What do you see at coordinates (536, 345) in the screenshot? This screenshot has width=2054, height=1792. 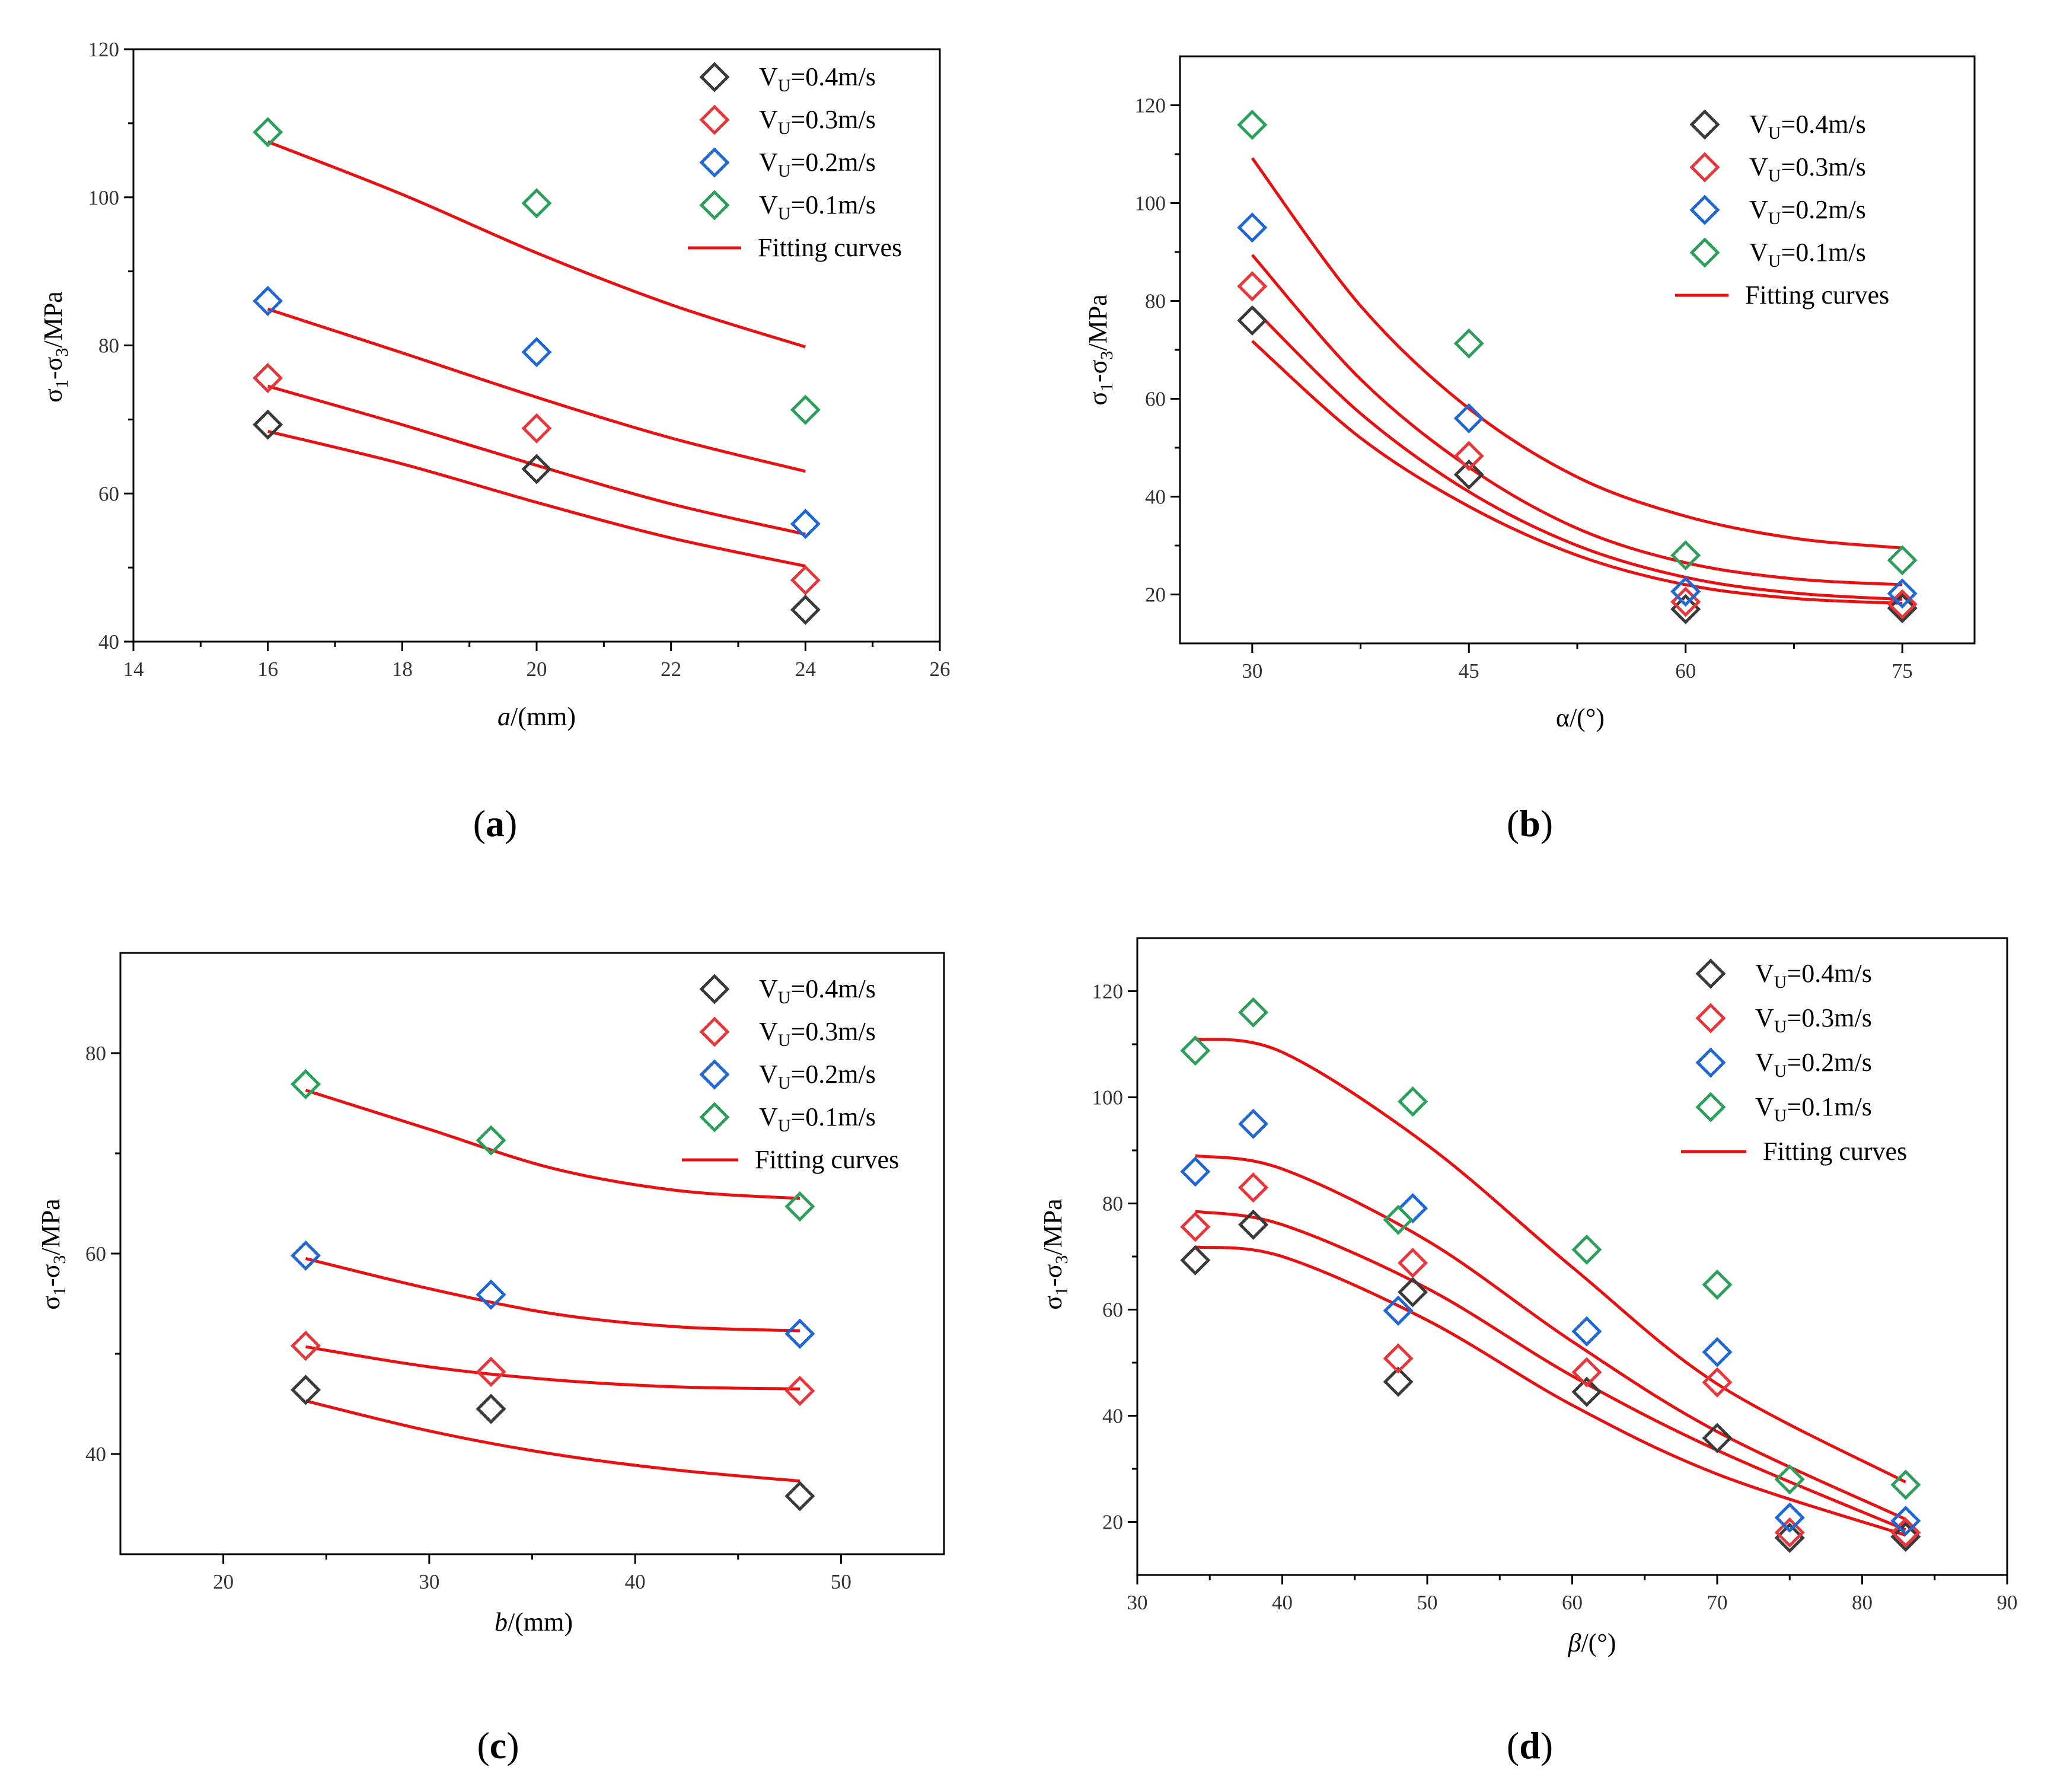 I see `plot-frame` at bounding box center [536, 345].